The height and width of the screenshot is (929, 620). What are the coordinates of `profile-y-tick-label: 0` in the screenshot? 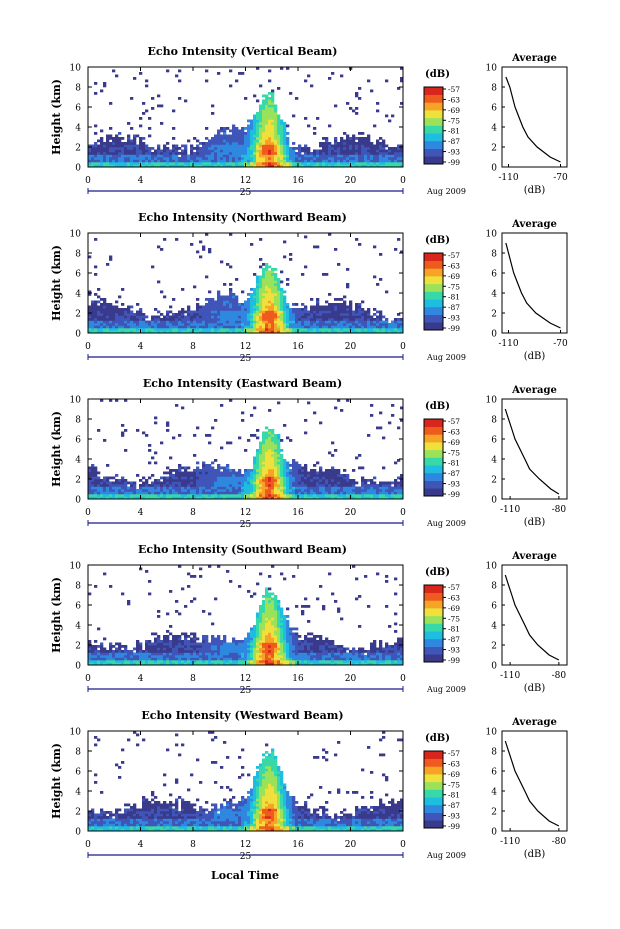 It's located at (494, 335).